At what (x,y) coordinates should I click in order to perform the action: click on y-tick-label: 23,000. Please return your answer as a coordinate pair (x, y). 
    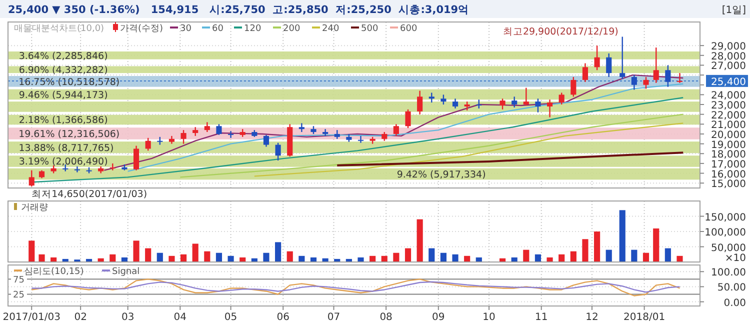
    Looking at the image, I should click on (728, 106).